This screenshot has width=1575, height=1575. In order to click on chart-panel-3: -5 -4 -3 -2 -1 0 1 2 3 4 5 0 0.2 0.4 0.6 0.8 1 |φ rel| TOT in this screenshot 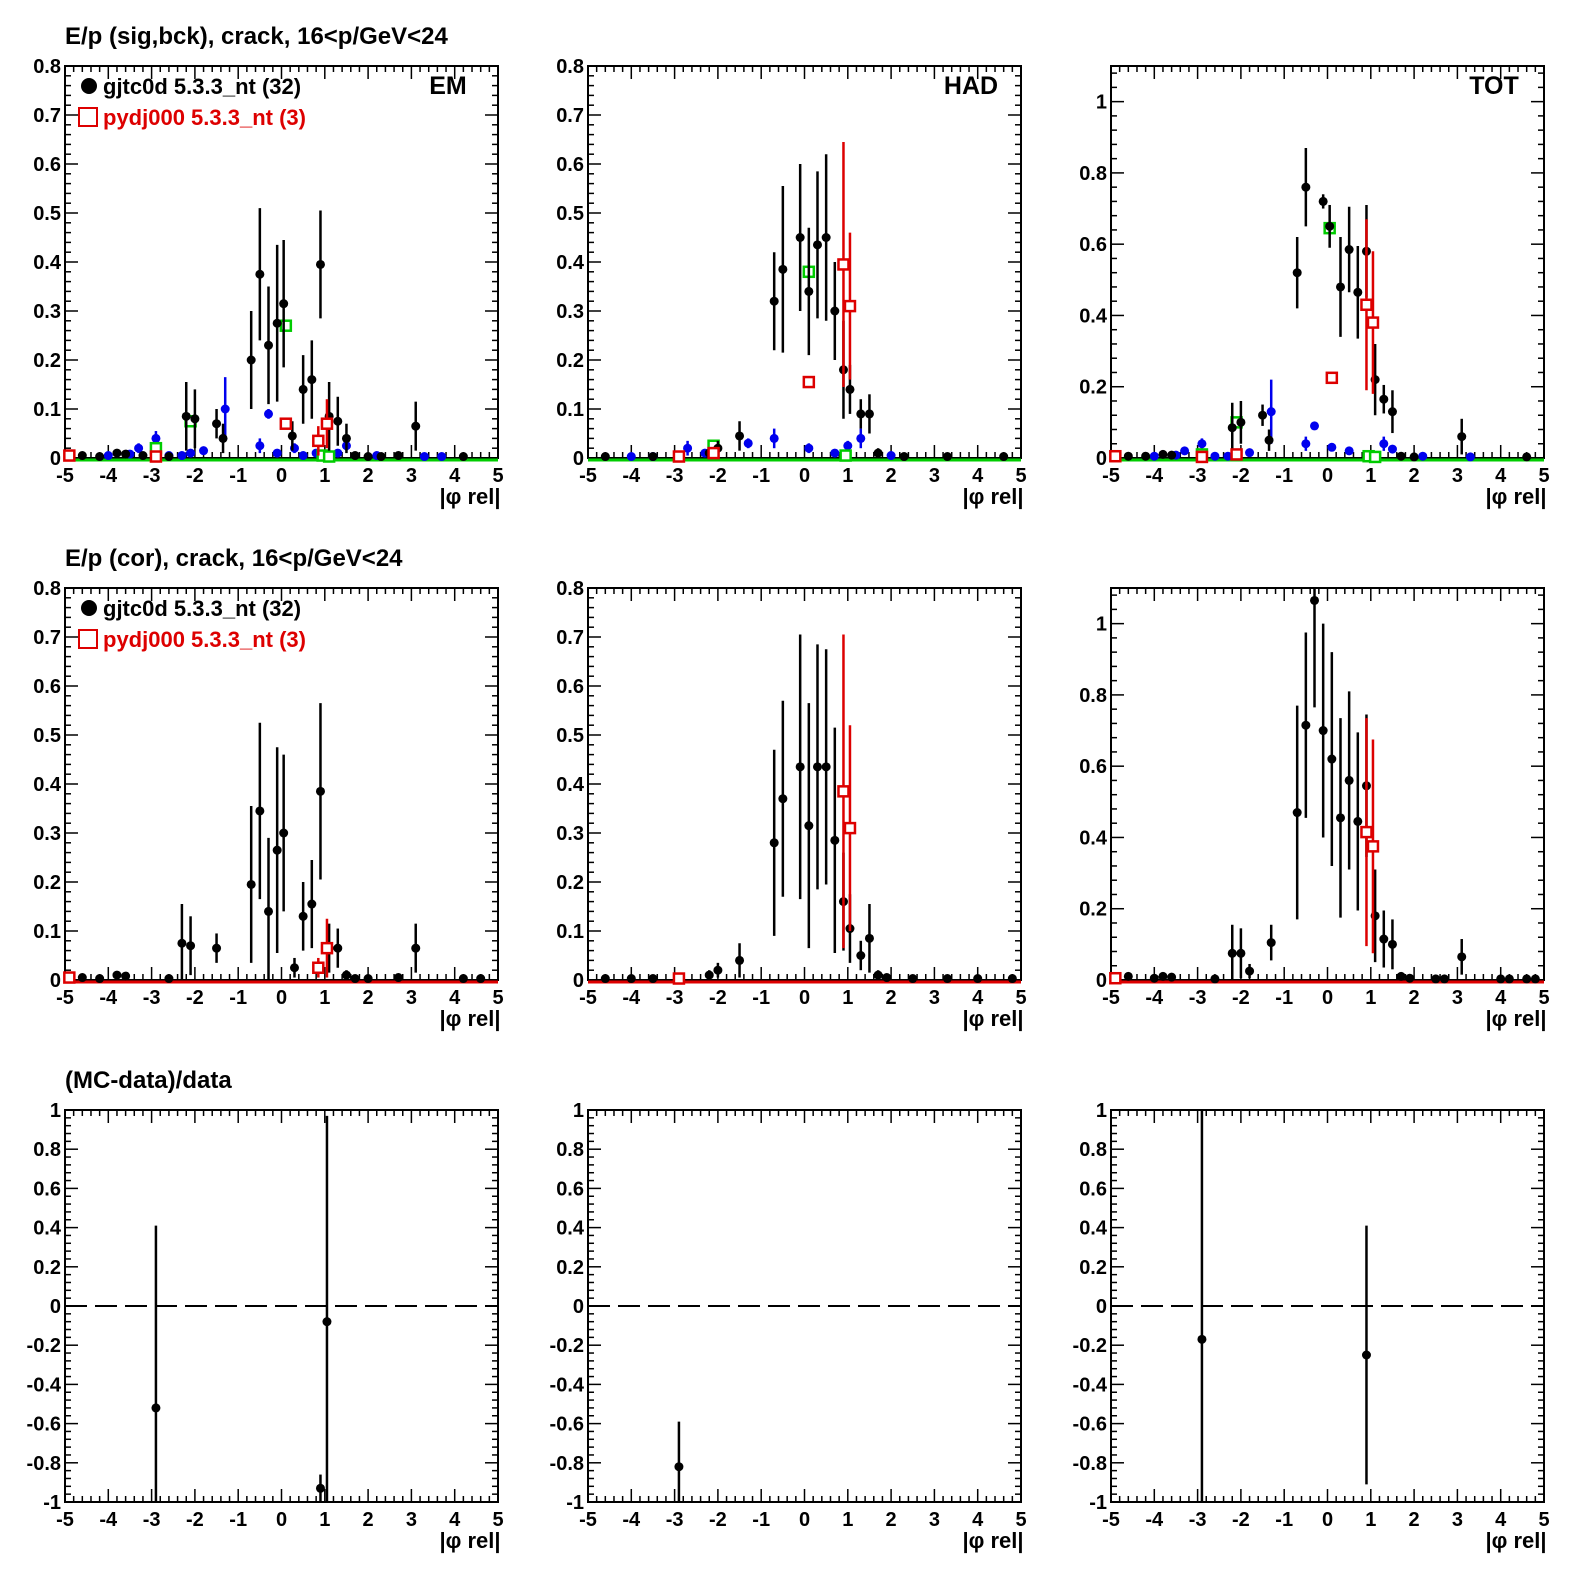, I will do `click(1314, 287)`.